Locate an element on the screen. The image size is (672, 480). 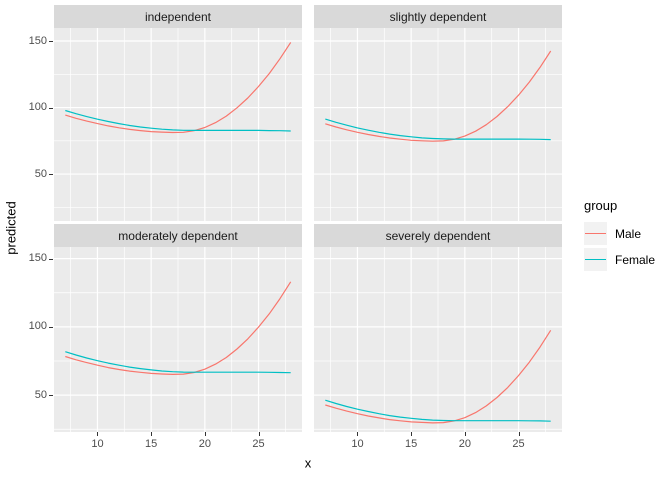
facet-strip-label: severely dependent is located at coordinates (438, 235).